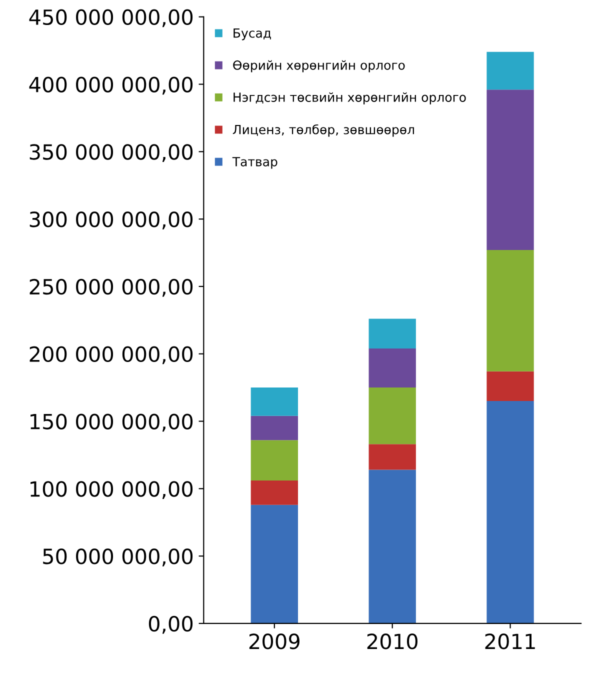 The height and width of the screenshot is (674, 599). I want to click on legend-label: Татвар, so click(255, 163).